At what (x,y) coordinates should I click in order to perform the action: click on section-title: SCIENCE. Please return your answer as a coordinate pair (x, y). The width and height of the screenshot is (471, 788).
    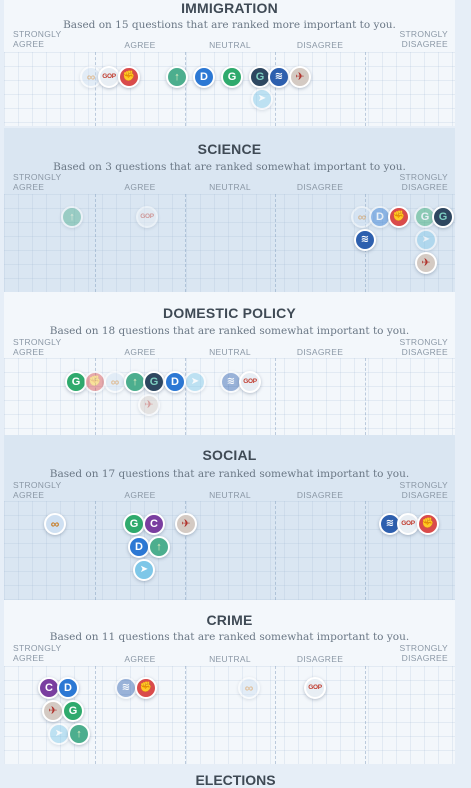
    Looking at the image, I should click on (229, 149).